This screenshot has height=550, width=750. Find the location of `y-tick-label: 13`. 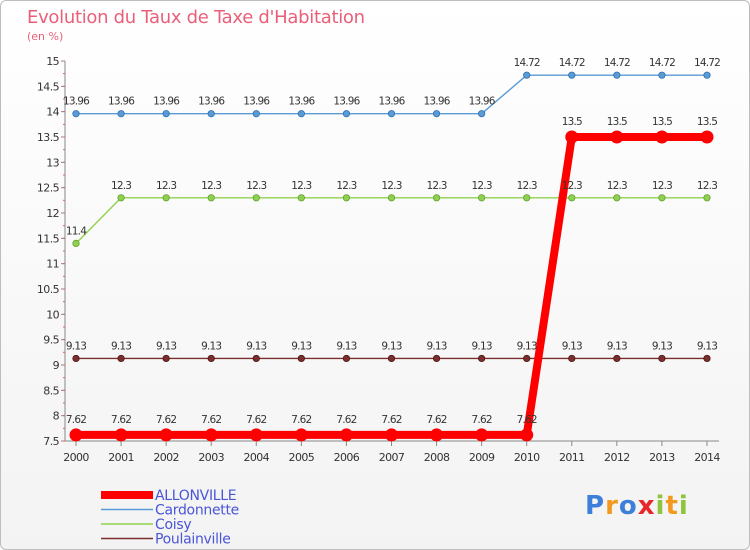

y-tick-label: 13 is located at coordinates (52, 162).